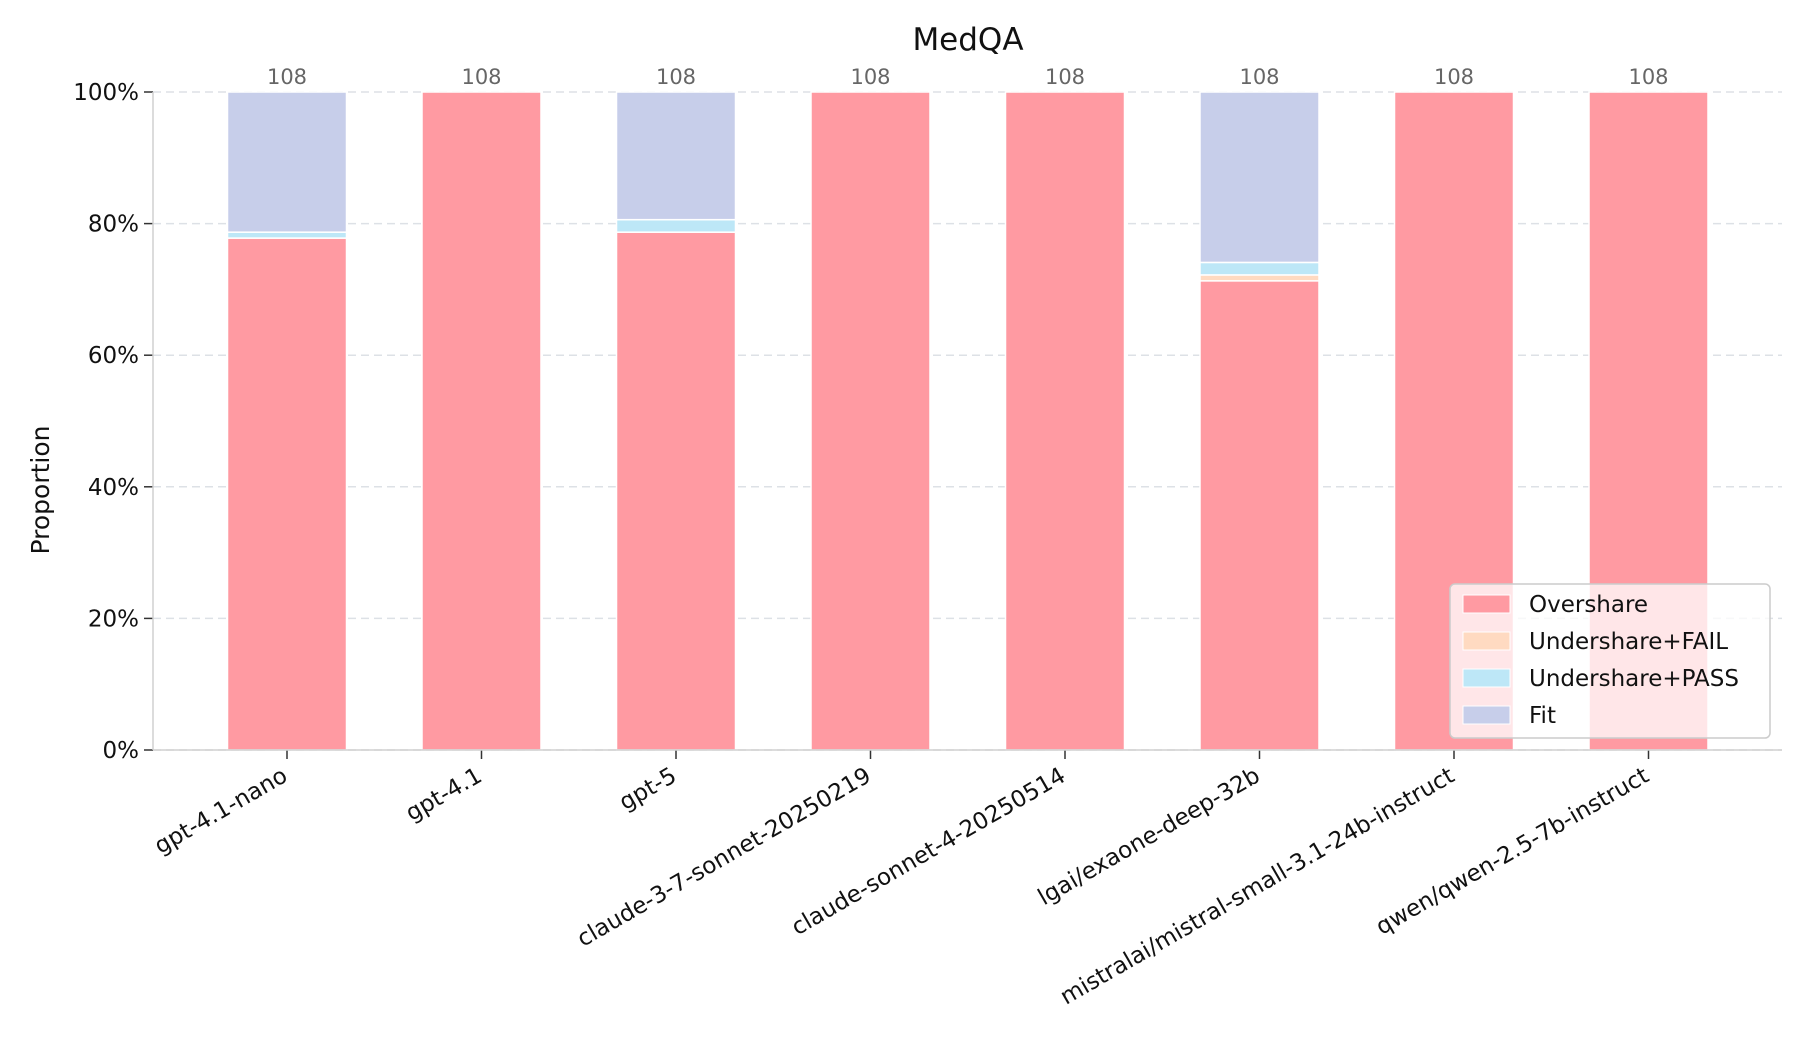 The height and width of the screenshot is (1044, 1800). Describe the element at coordinates (113, 225) in the screenshot. I see `y-tick-label: 80%` at that location.